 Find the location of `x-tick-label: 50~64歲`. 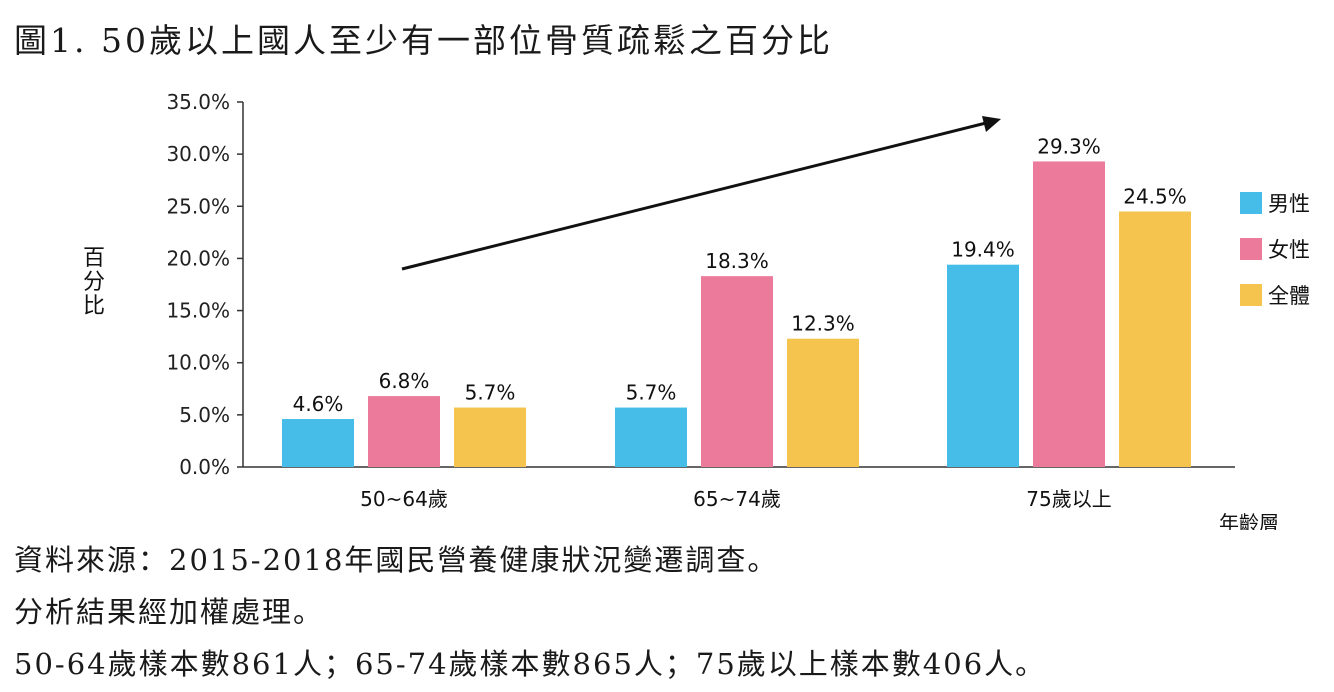

x-tick-label: 50~64歲 is located at coordinates (404, 499).